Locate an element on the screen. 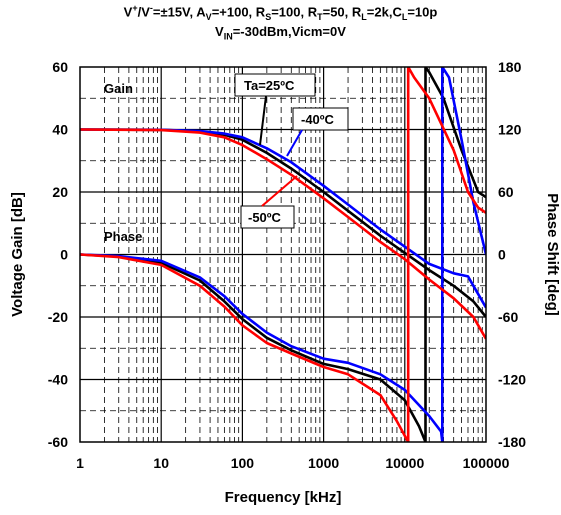  y-tick-label-left: 20 is located at coordinates (60, 192).